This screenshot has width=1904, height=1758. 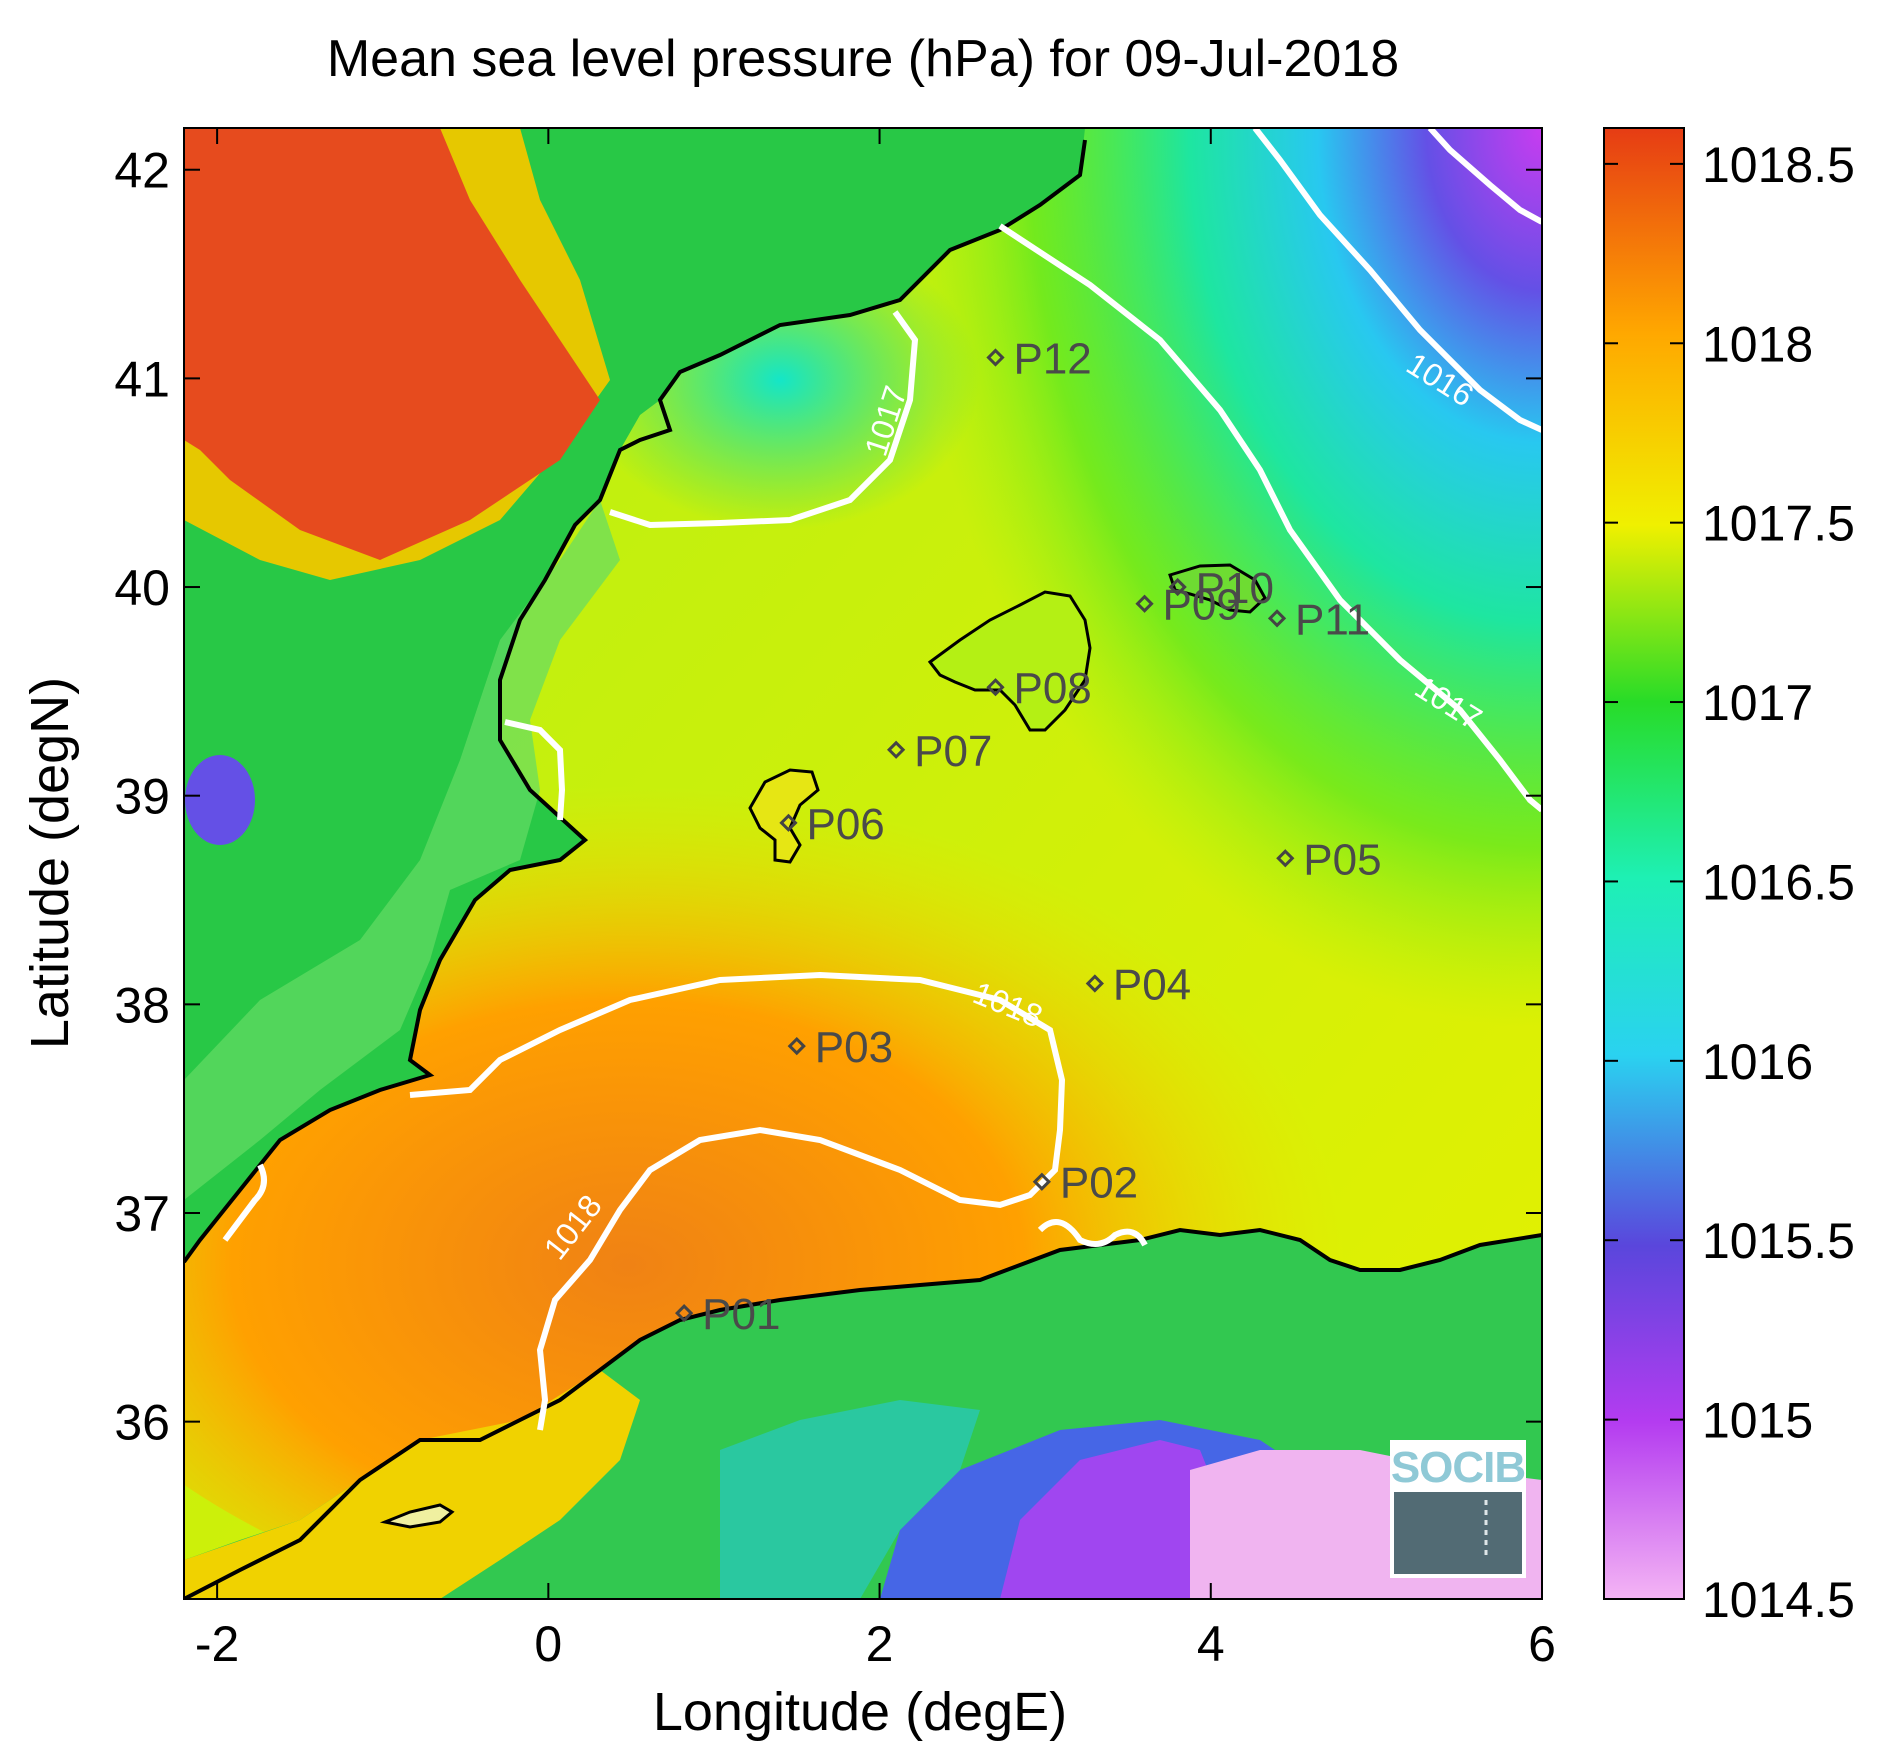 What do you see at coordinates (142, 171) in the screenshot?
I see `y-tick-label: 42` at bounding box center [142, 171].